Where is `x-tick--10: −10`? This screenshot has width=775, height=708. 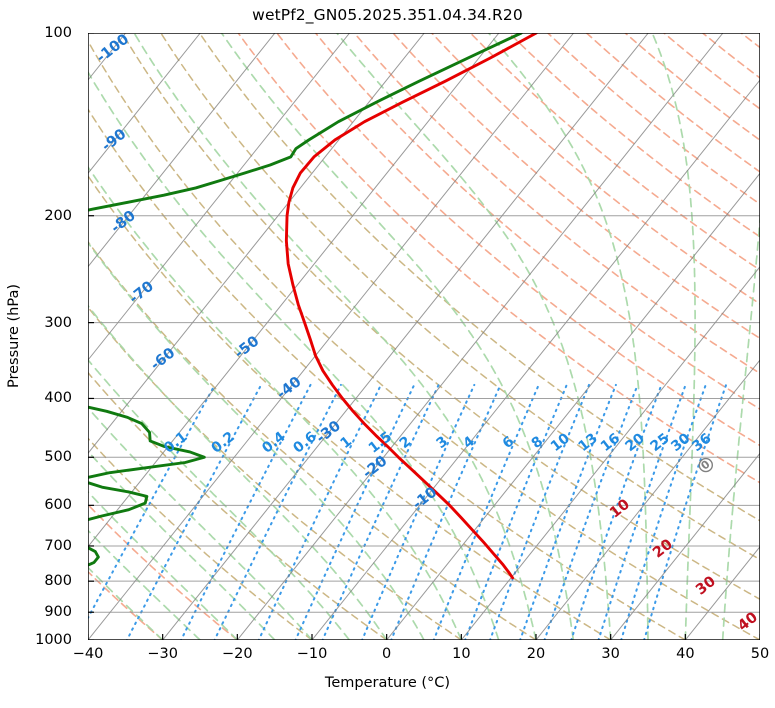 x-tick--10: −10 is located at coordinates (312, 654).